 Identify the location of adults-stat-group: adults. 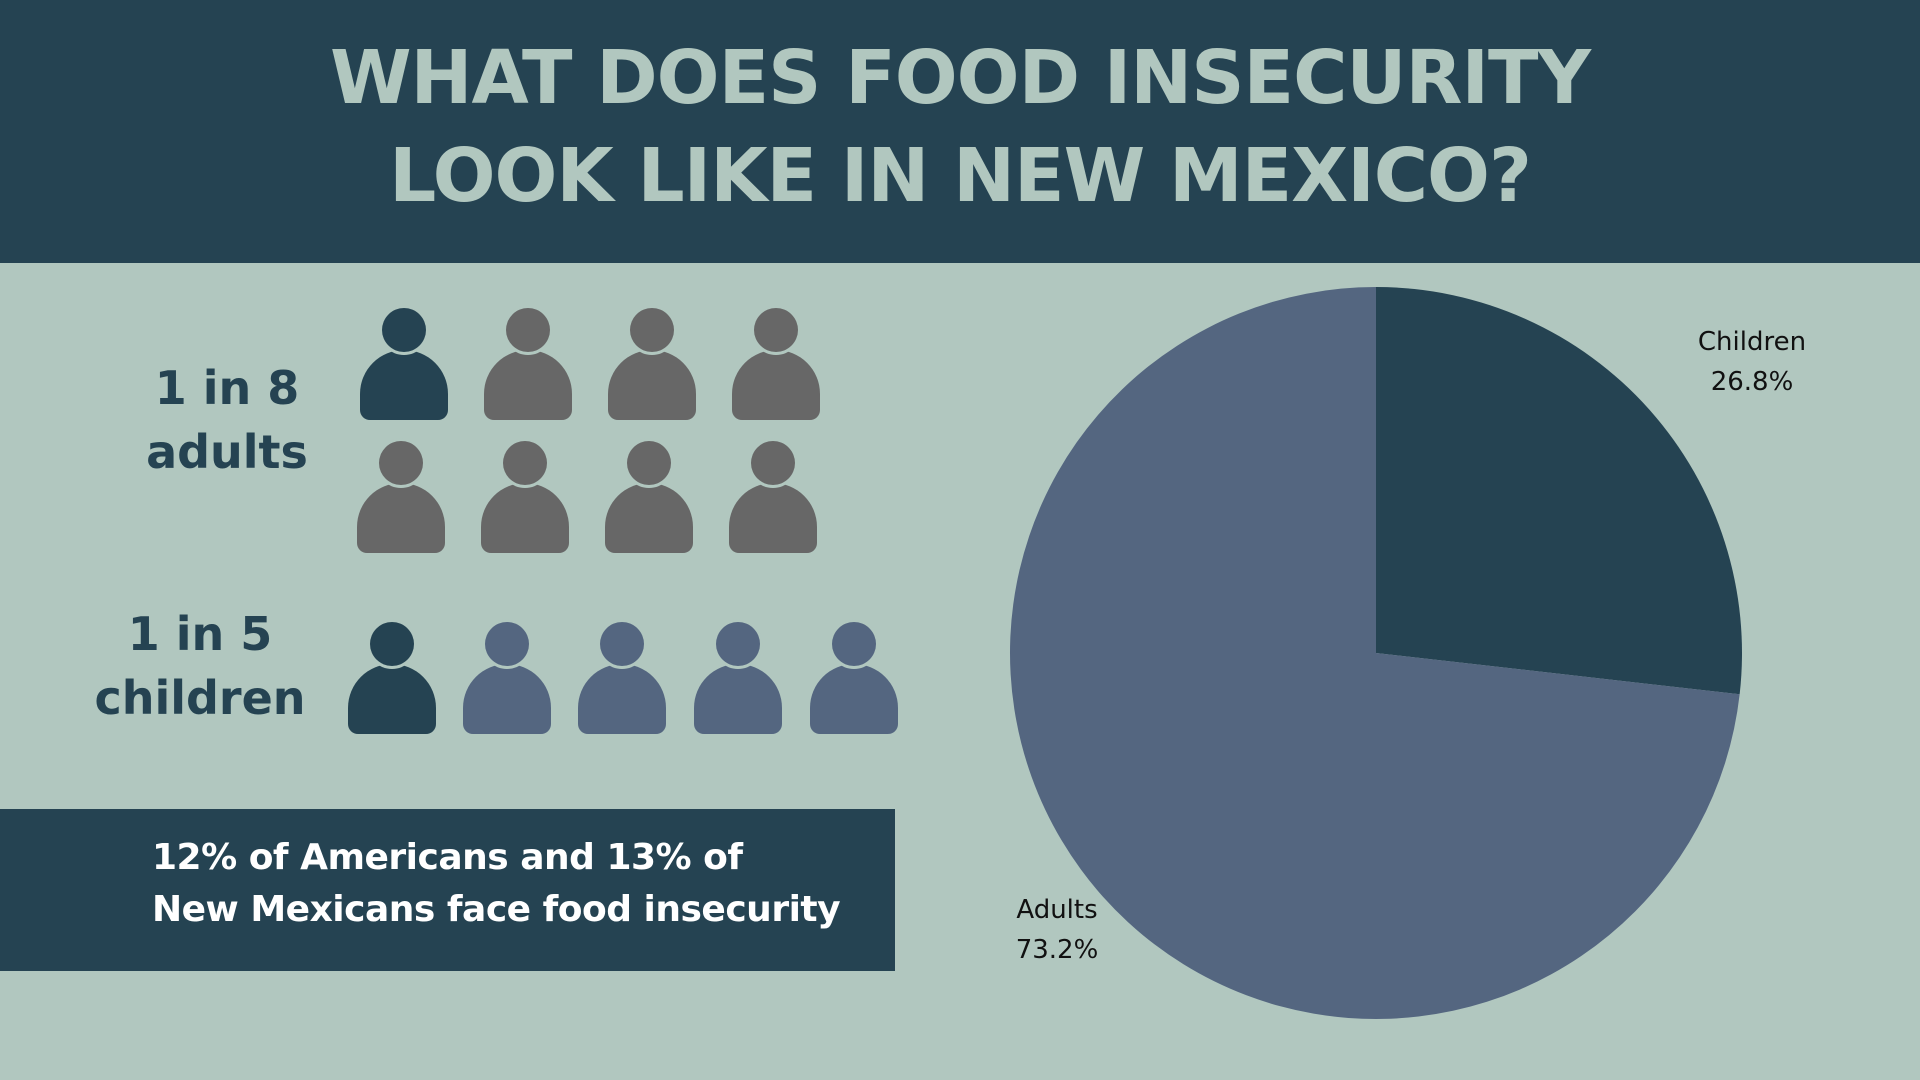
(227, 452).